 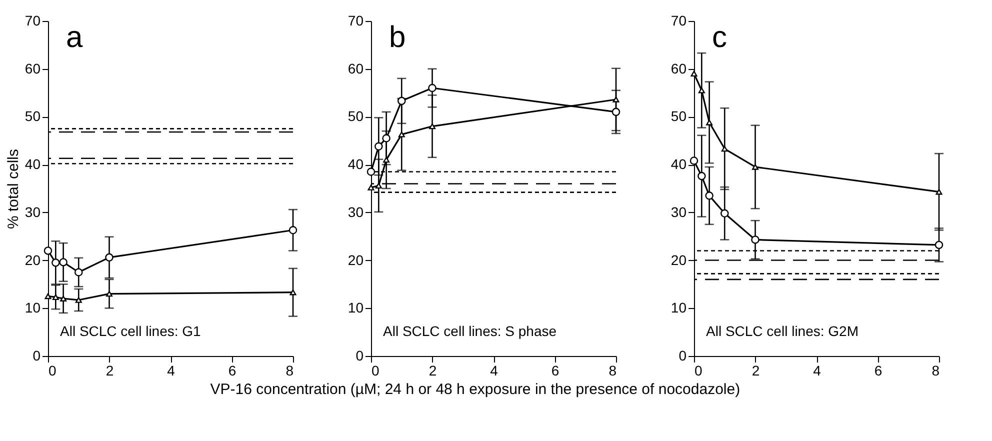 I want to click on annotation: c, so click(x=719, y=37).